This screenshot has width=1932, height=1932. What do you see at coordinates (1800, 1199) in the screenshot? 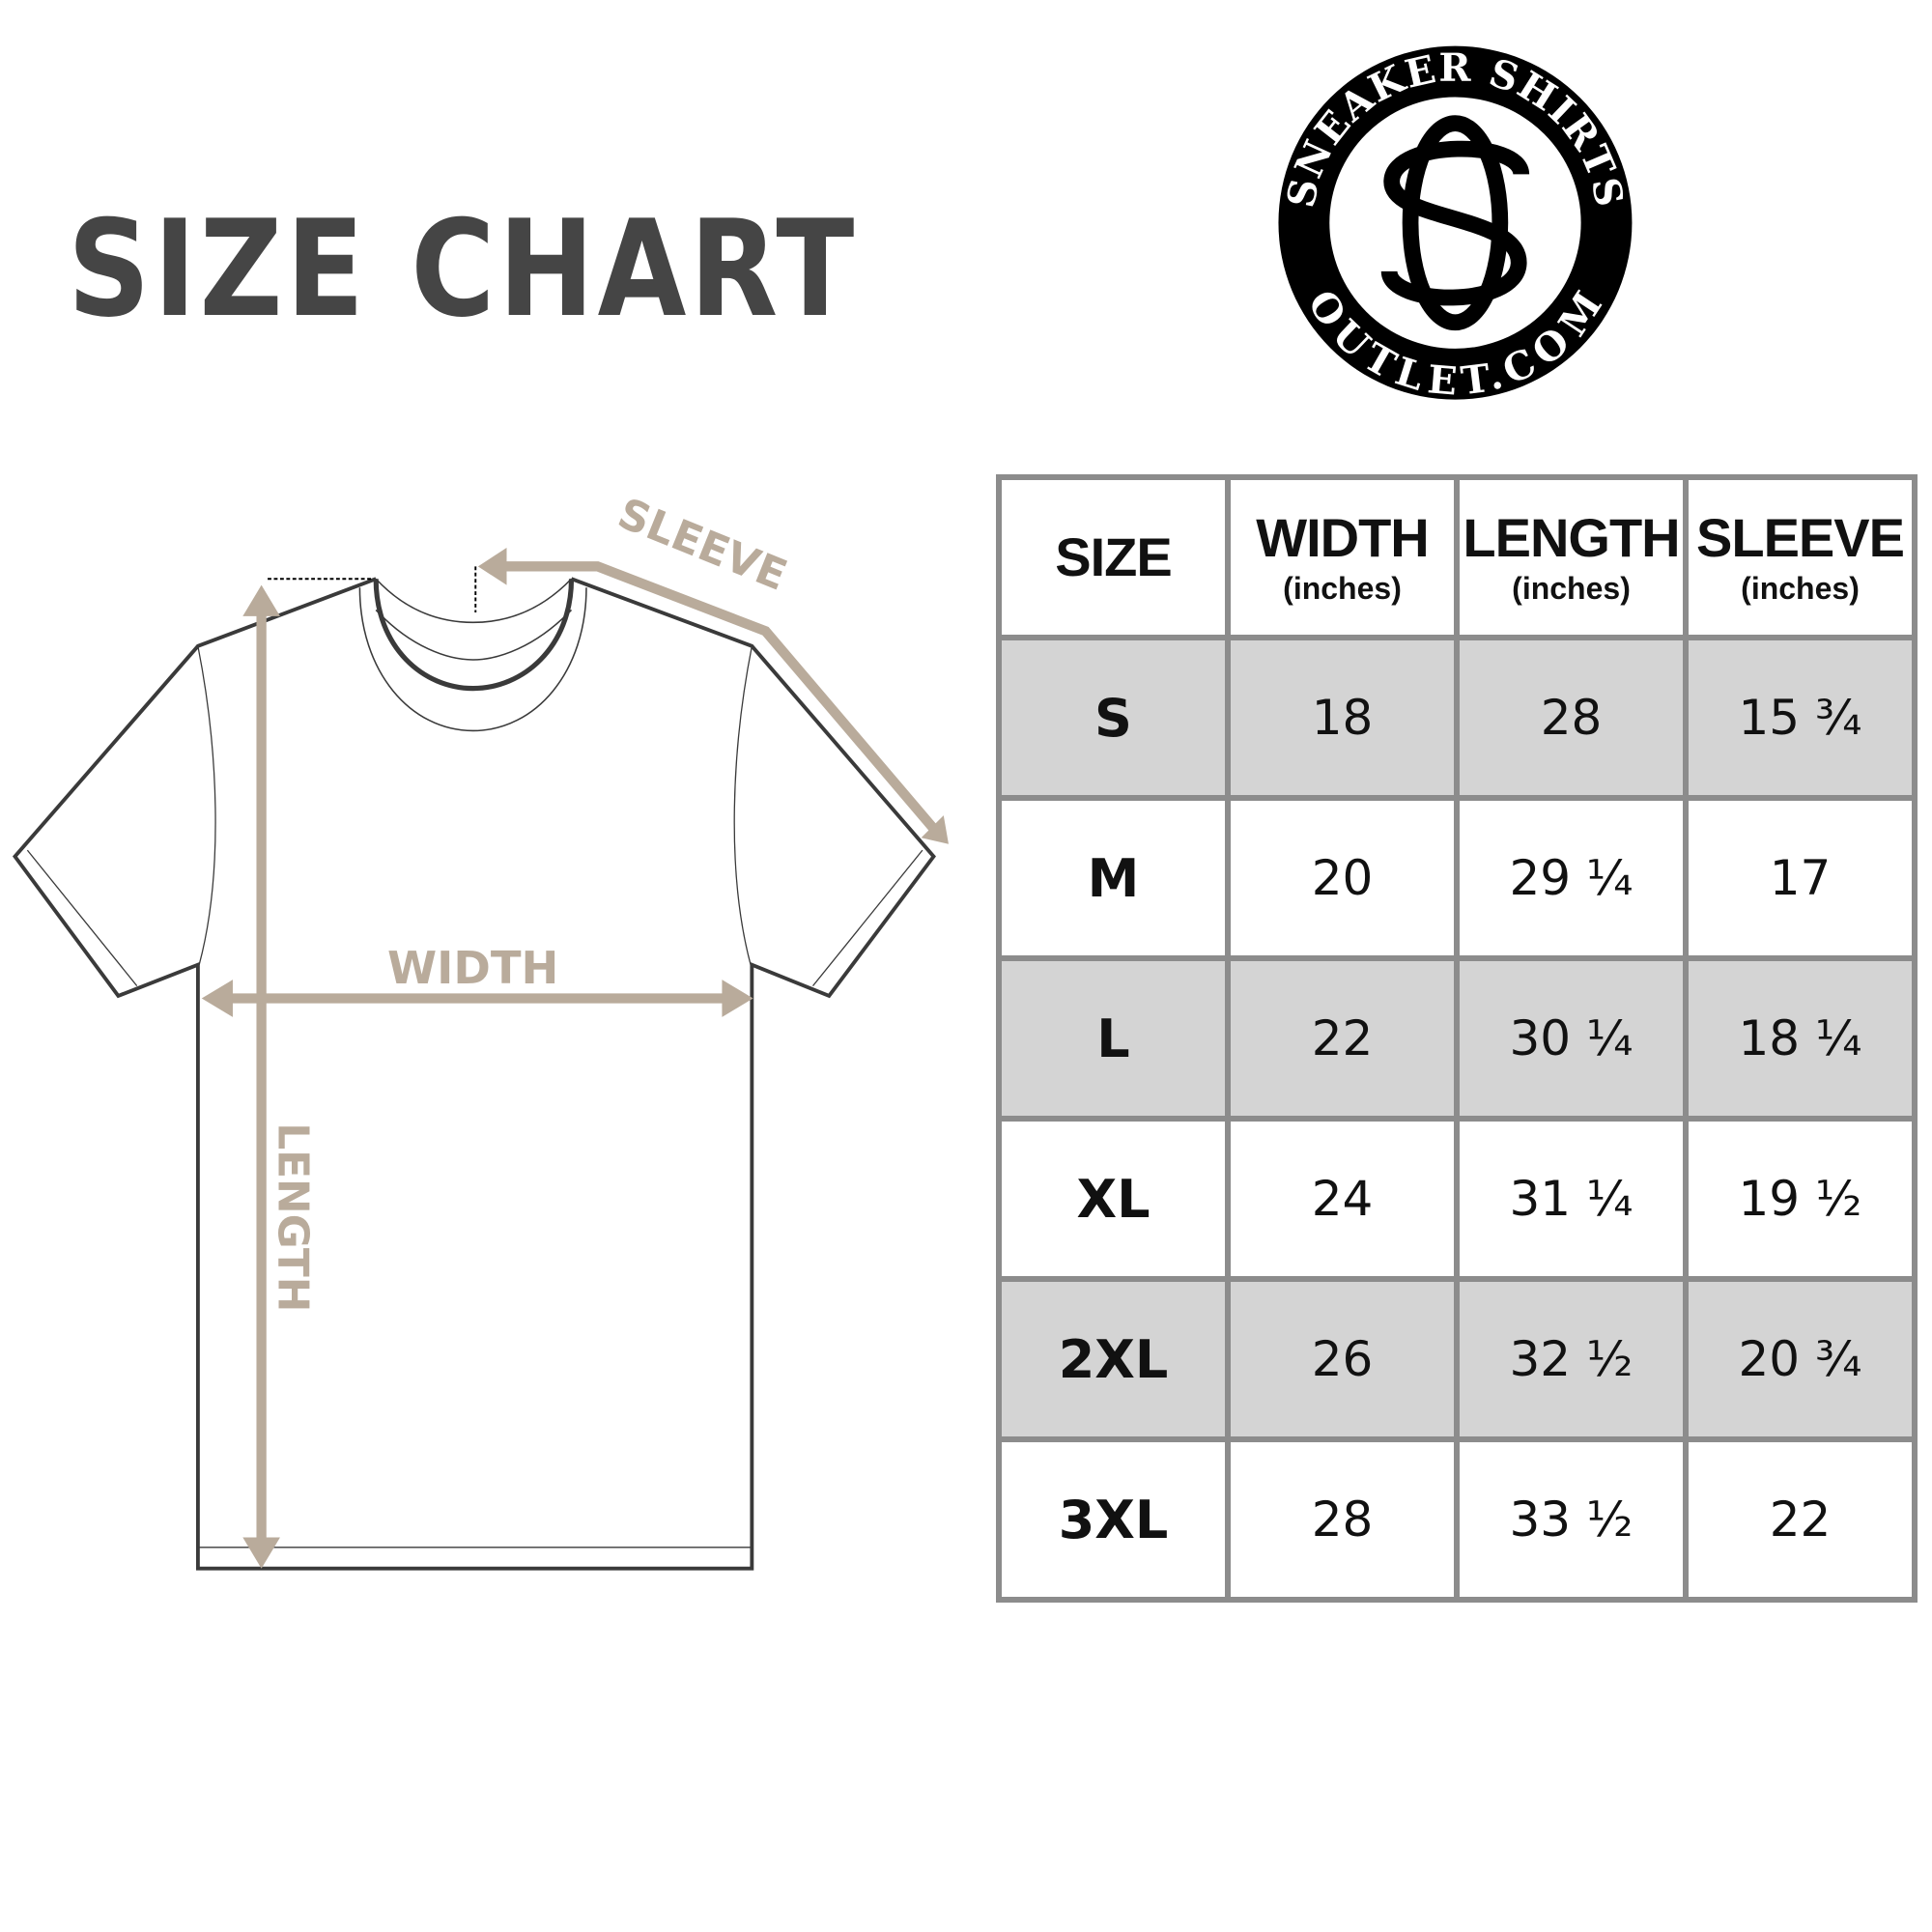
I see `sleeve-cell: 19 ½` at bounding box center [1800, 1199].